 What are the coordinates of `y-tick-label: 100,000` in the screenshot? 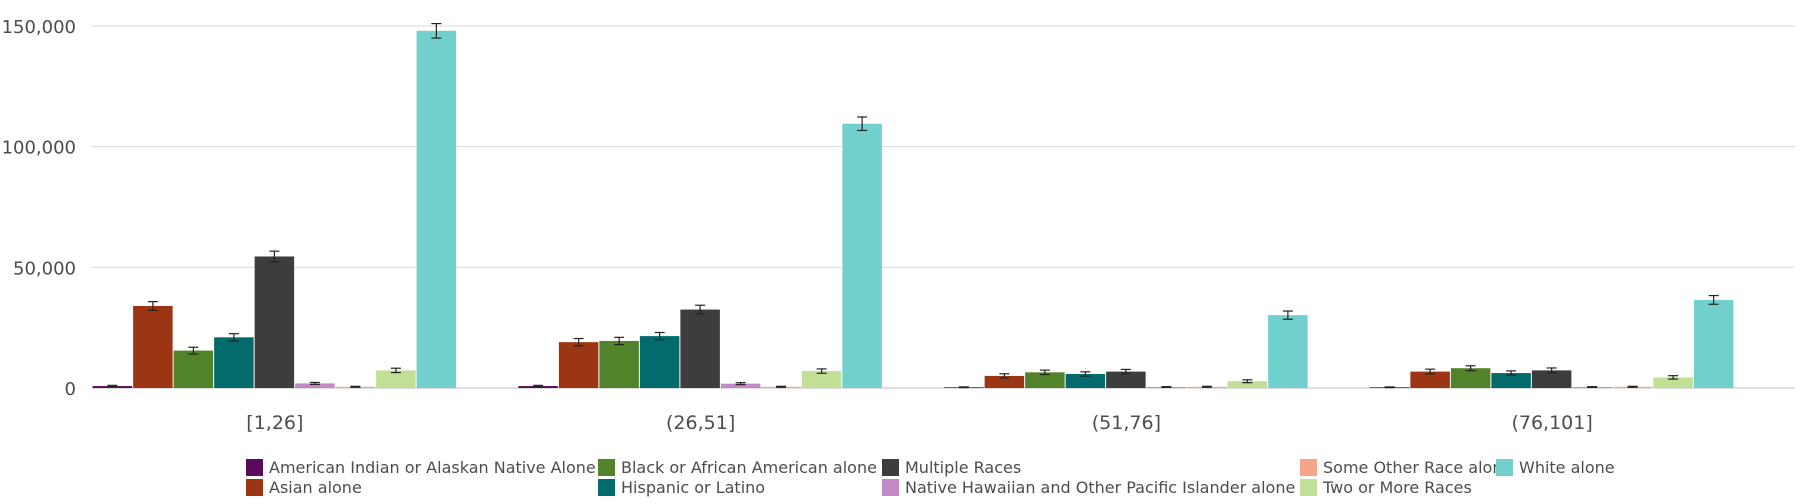 It's located at (39, 148).